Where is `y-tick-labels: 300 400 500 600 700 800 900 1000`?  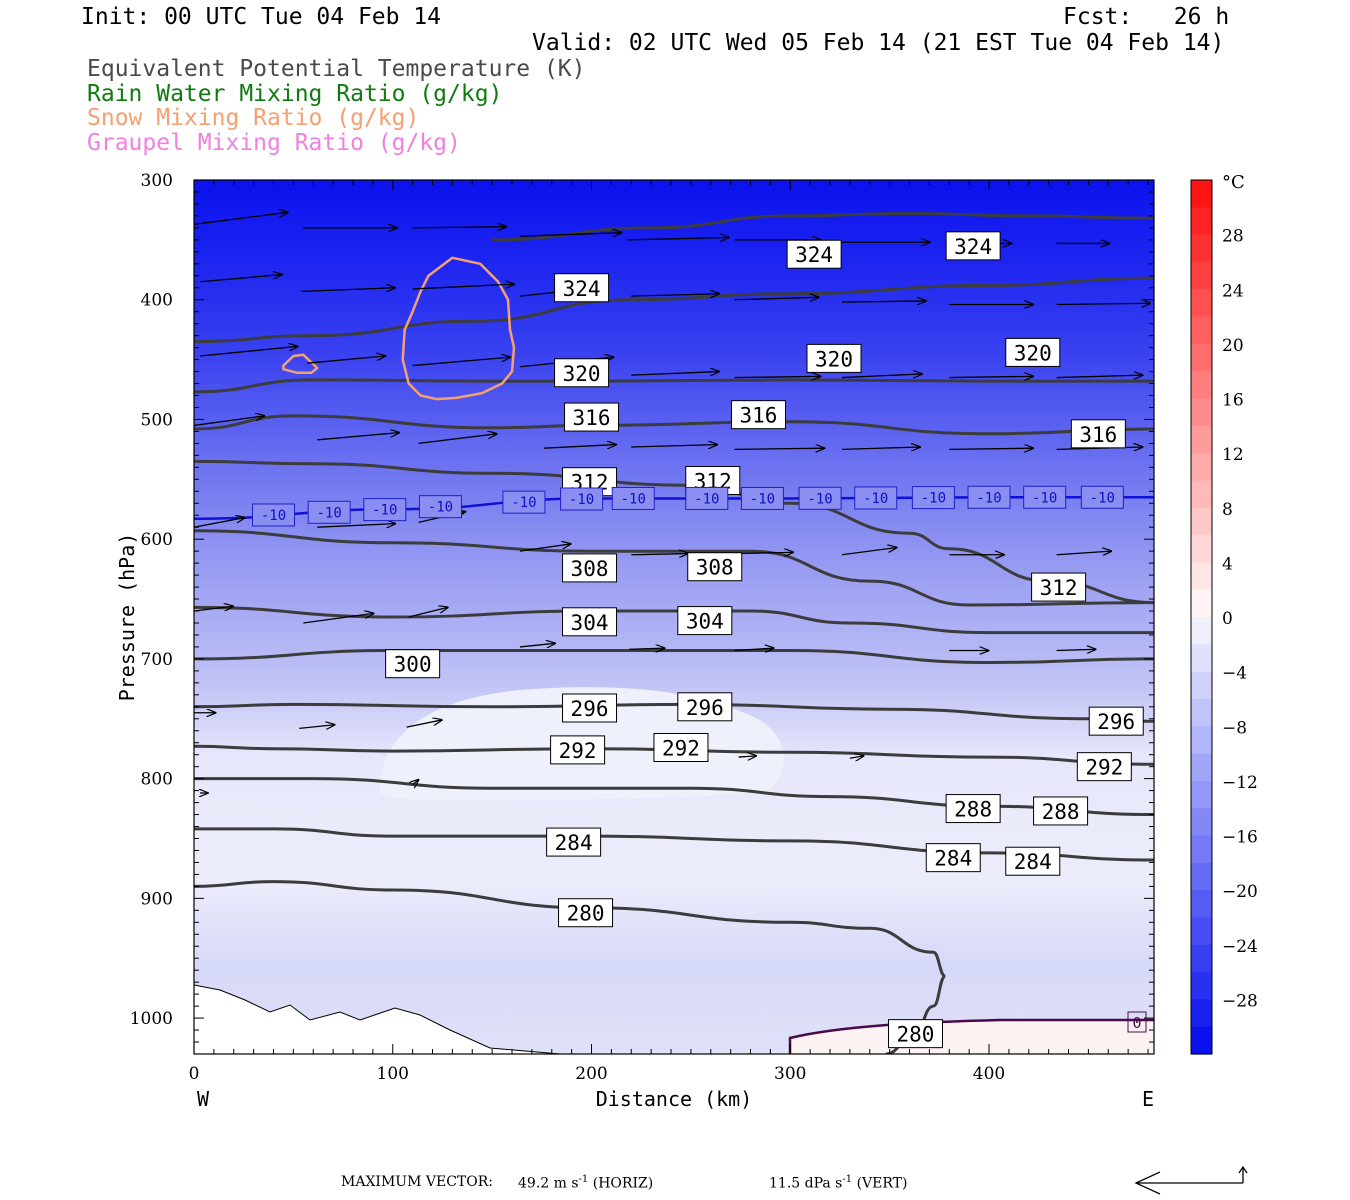 y-tick-labels: 300 400 500 600 700 800 900 1000 is located at coordinates (151, 600).